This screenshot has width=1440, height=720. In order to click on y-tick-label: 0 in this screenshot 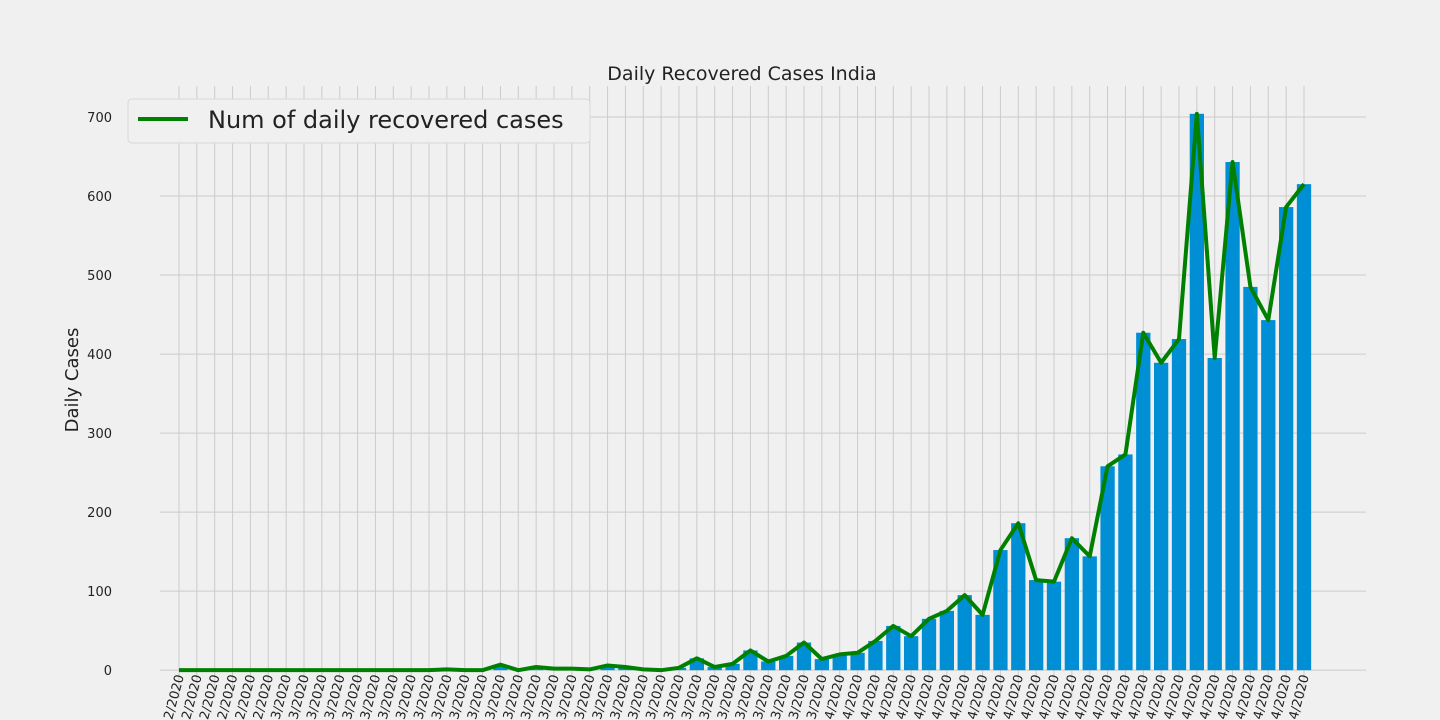, I will do `click(108, 671)`.